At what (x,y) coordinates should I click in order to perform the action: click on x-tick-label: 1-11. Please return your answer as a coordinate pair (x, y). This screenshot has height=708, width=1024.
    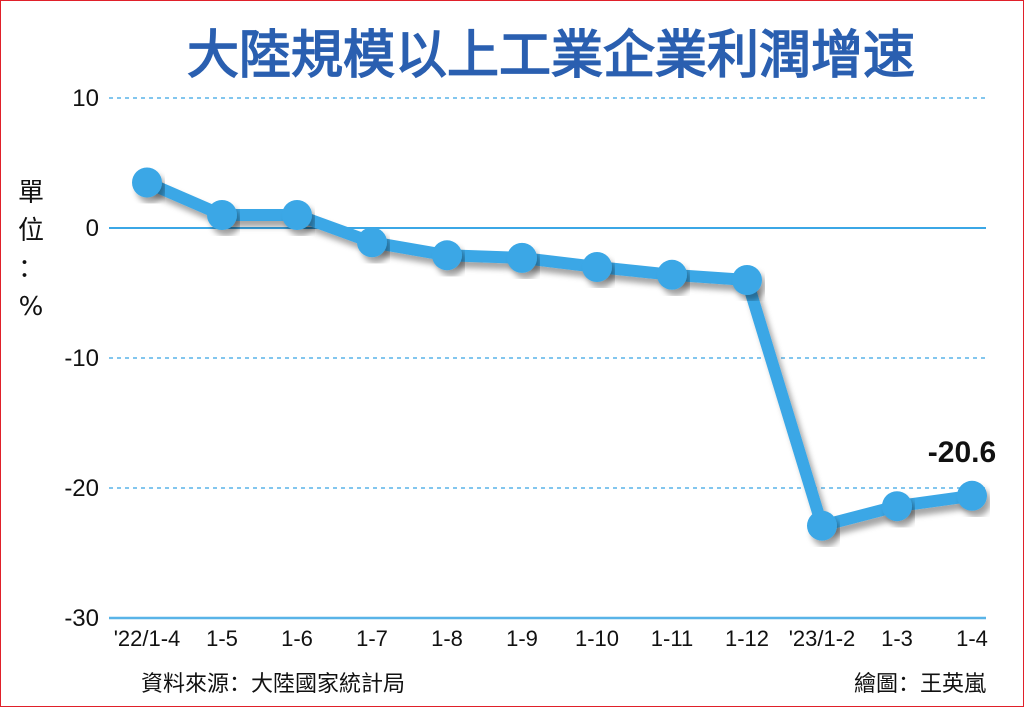
    Looking at the image, I should click on (672, 638).